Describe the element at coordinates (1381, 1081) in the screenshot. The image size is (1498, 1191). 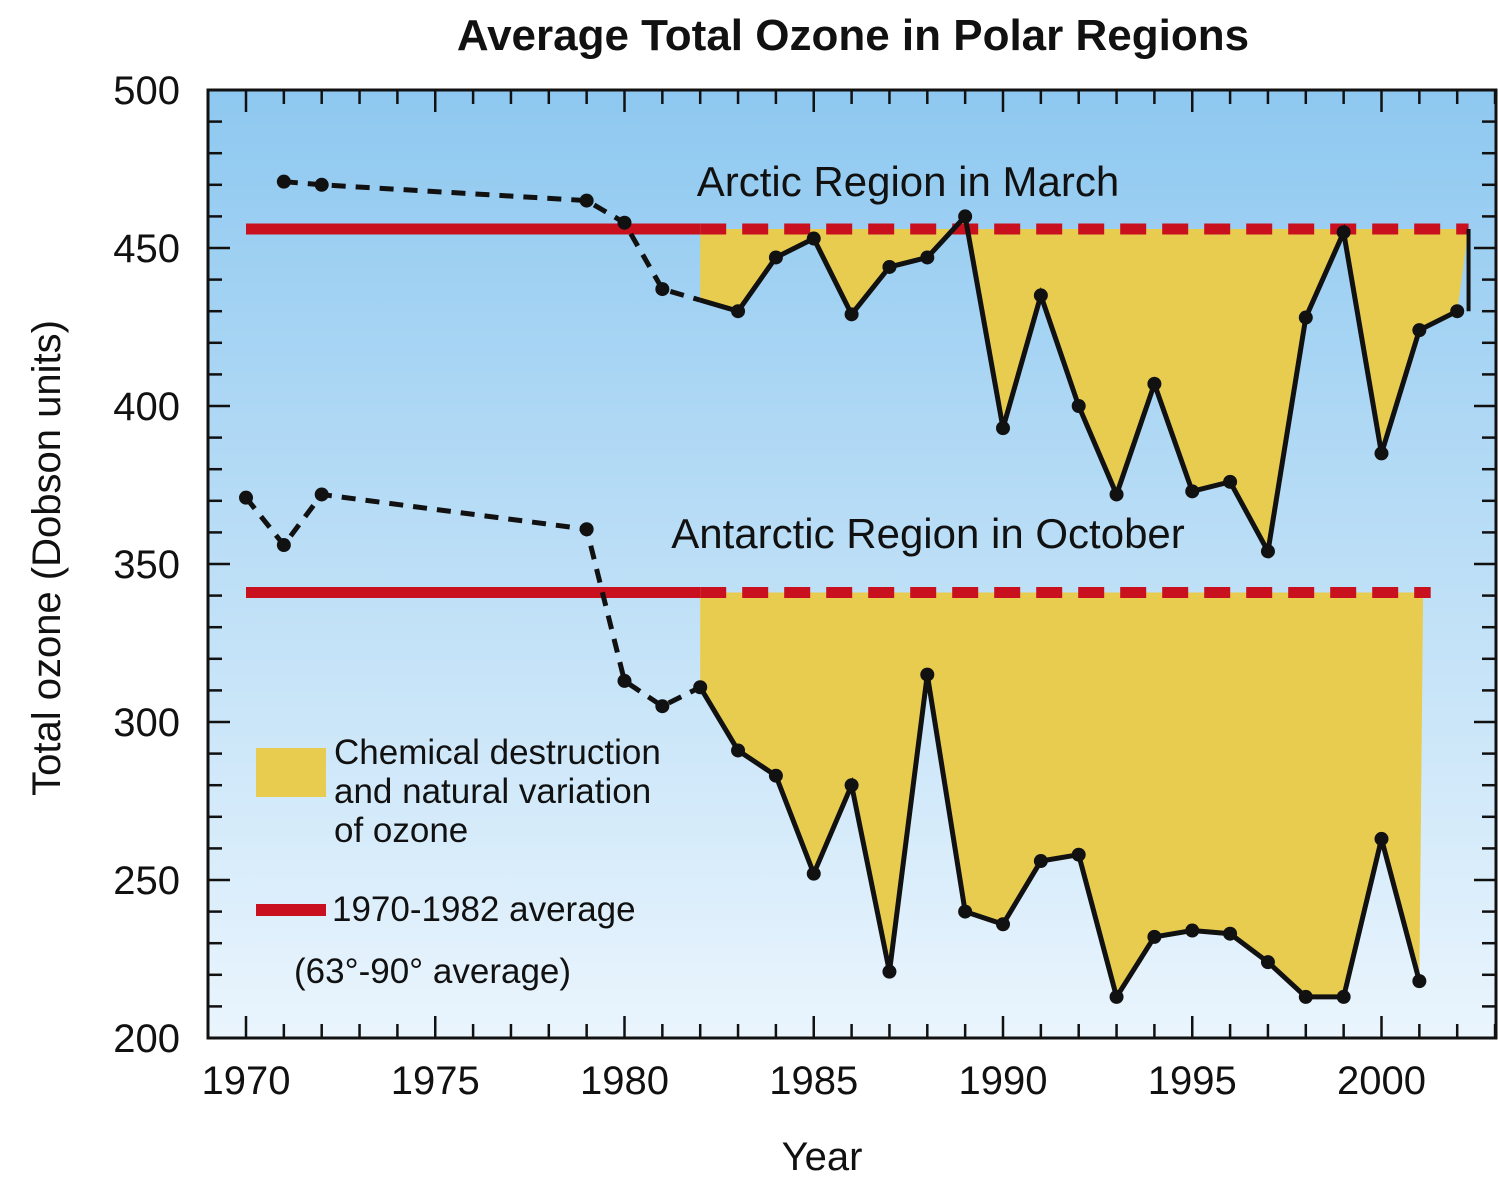
I see `x-tick-label-2000: 2000` at that location.